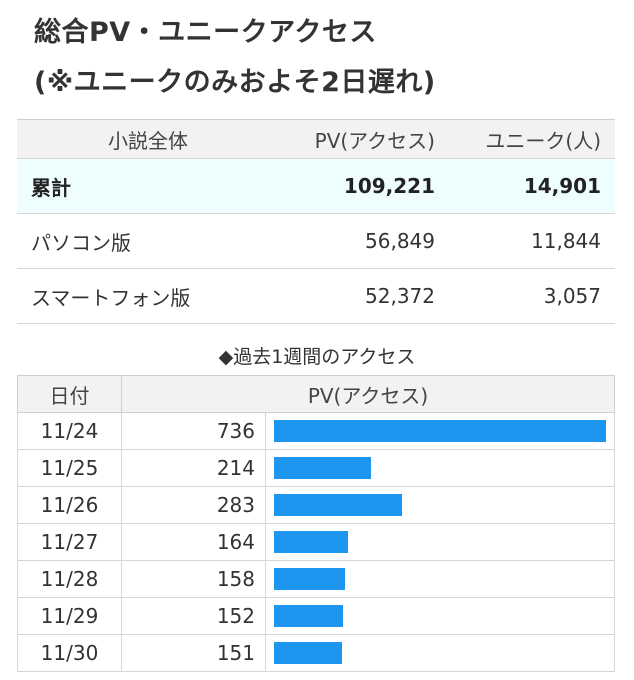  I want to click on summary-row-pv: 109,221, so click(364, 186).